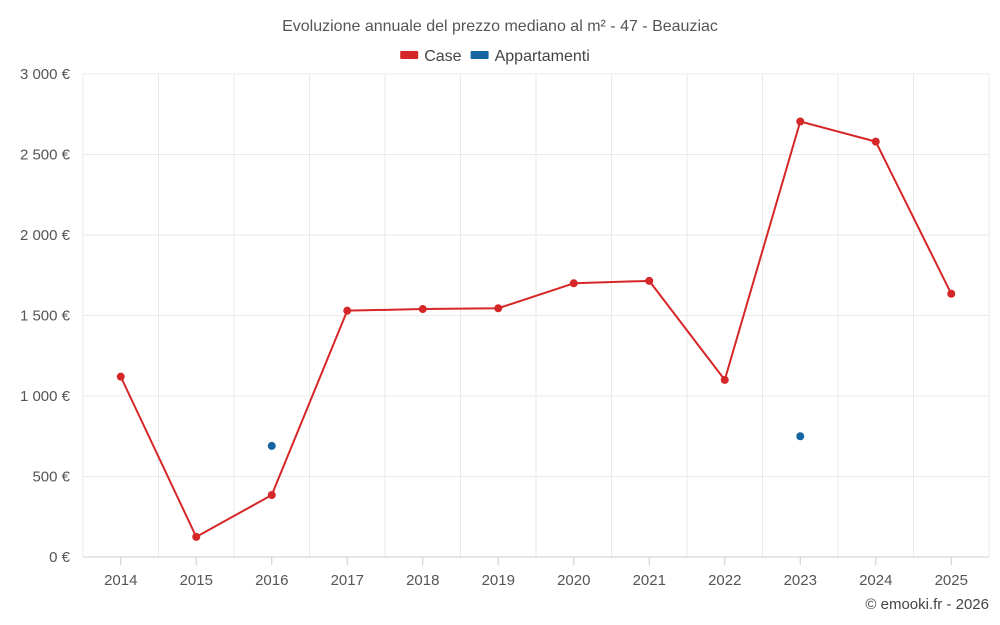 The image size is (1000, 625). What do you see at coordinates (45, 155) in the screenshot?
I see `y-tick-label: 2 500 €` at bounding box center [45, 155].